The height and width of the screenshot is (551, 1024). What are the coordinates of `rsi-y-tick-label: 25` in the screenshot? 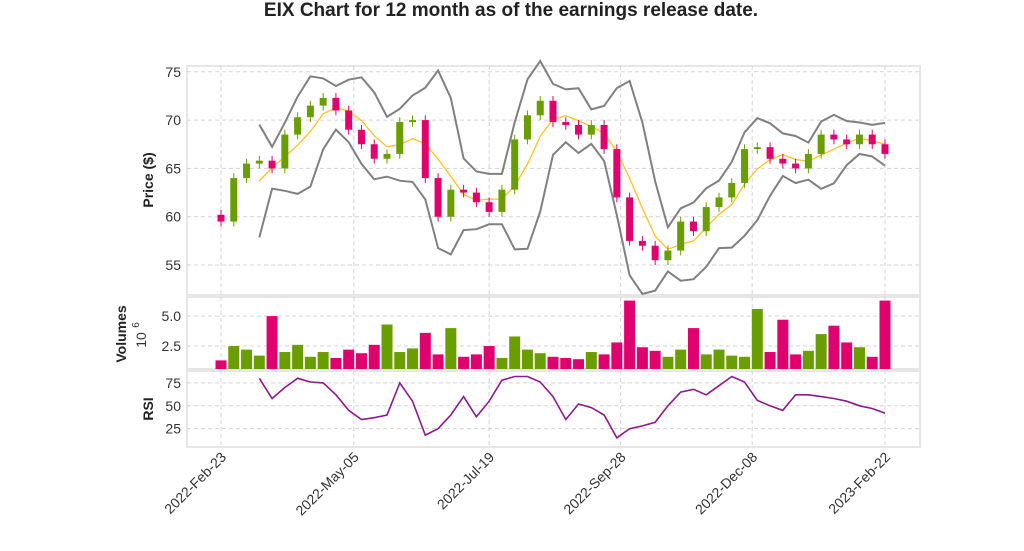 It's located at (173, 429).